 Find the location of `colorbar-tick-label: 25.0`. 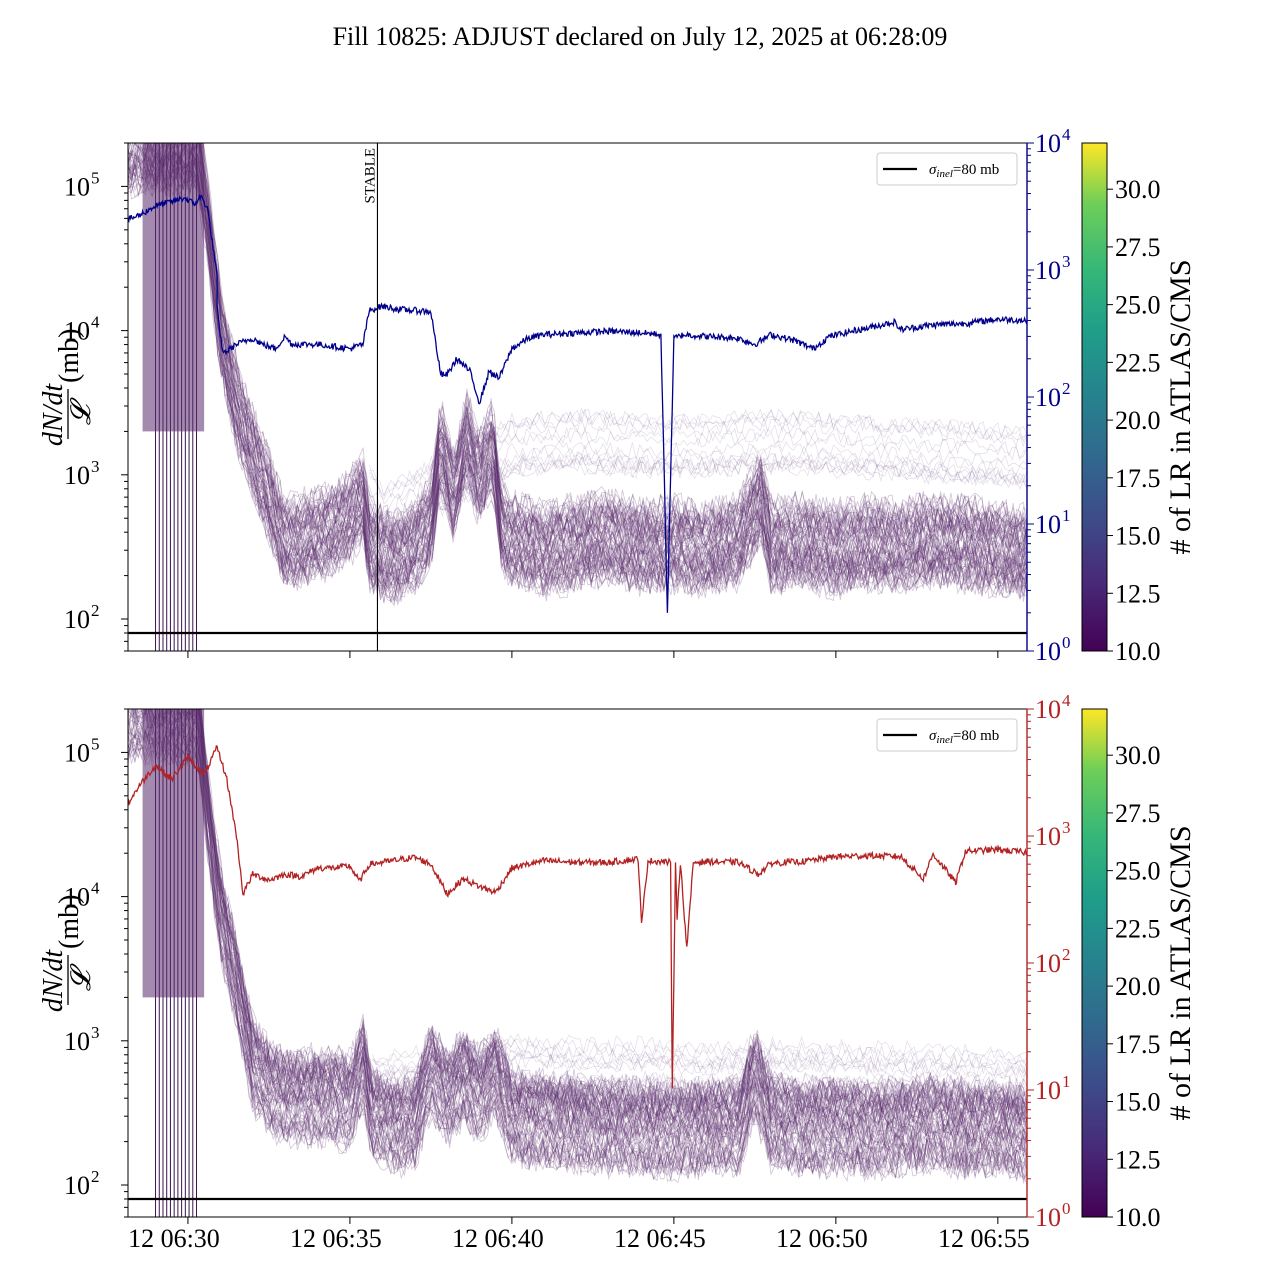

colorbar-tick-label: 25.0 is located at coordinates (1138, 871).